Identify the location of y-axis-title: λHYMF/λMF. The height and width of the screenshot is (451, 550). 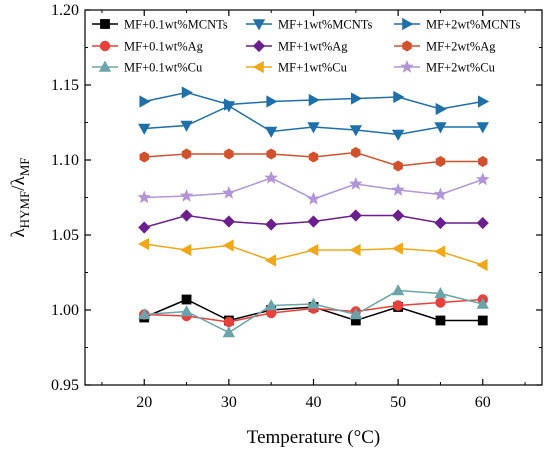
(20, 197).